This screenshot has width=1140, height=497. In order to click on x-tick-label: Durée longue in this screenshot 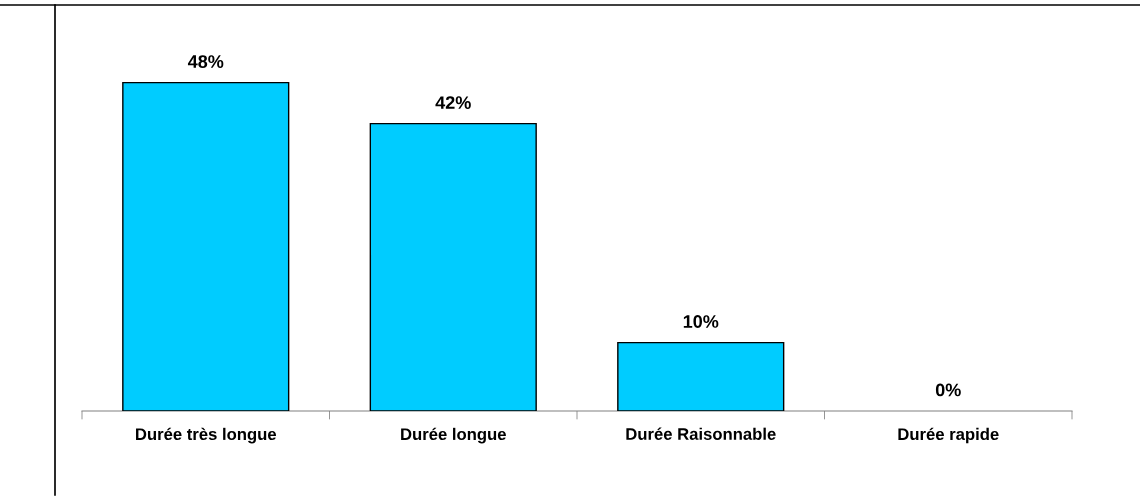, I will do `click(453, 435)`.